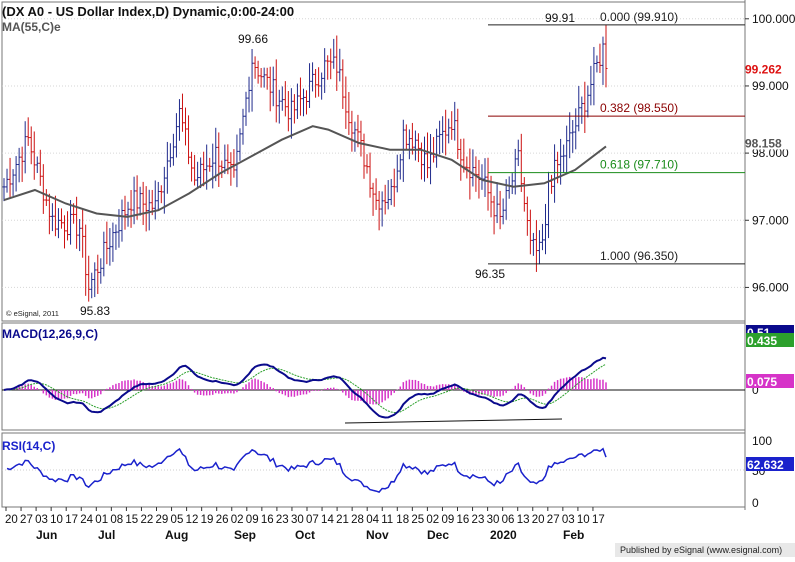 The width and height of the screenshot is (795, 562). I want to click on price-annotation: 96.35, so click(490, 274).